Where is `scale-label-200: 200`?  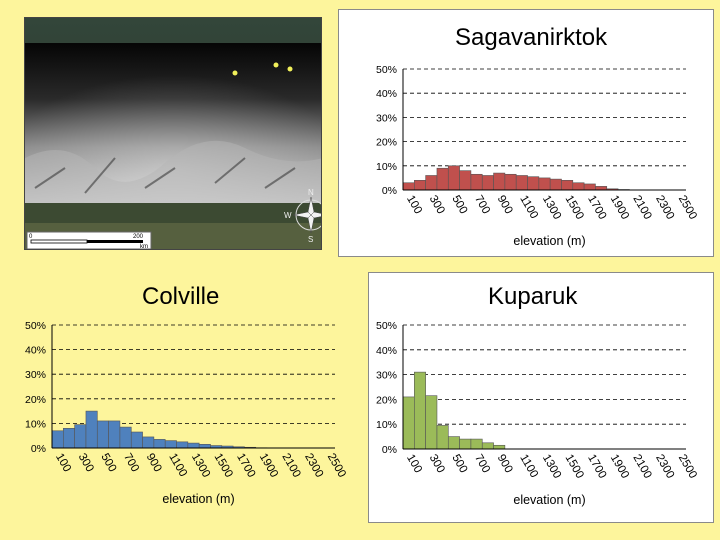 scale-label-200: 200 is located at coordinates (138, 237).